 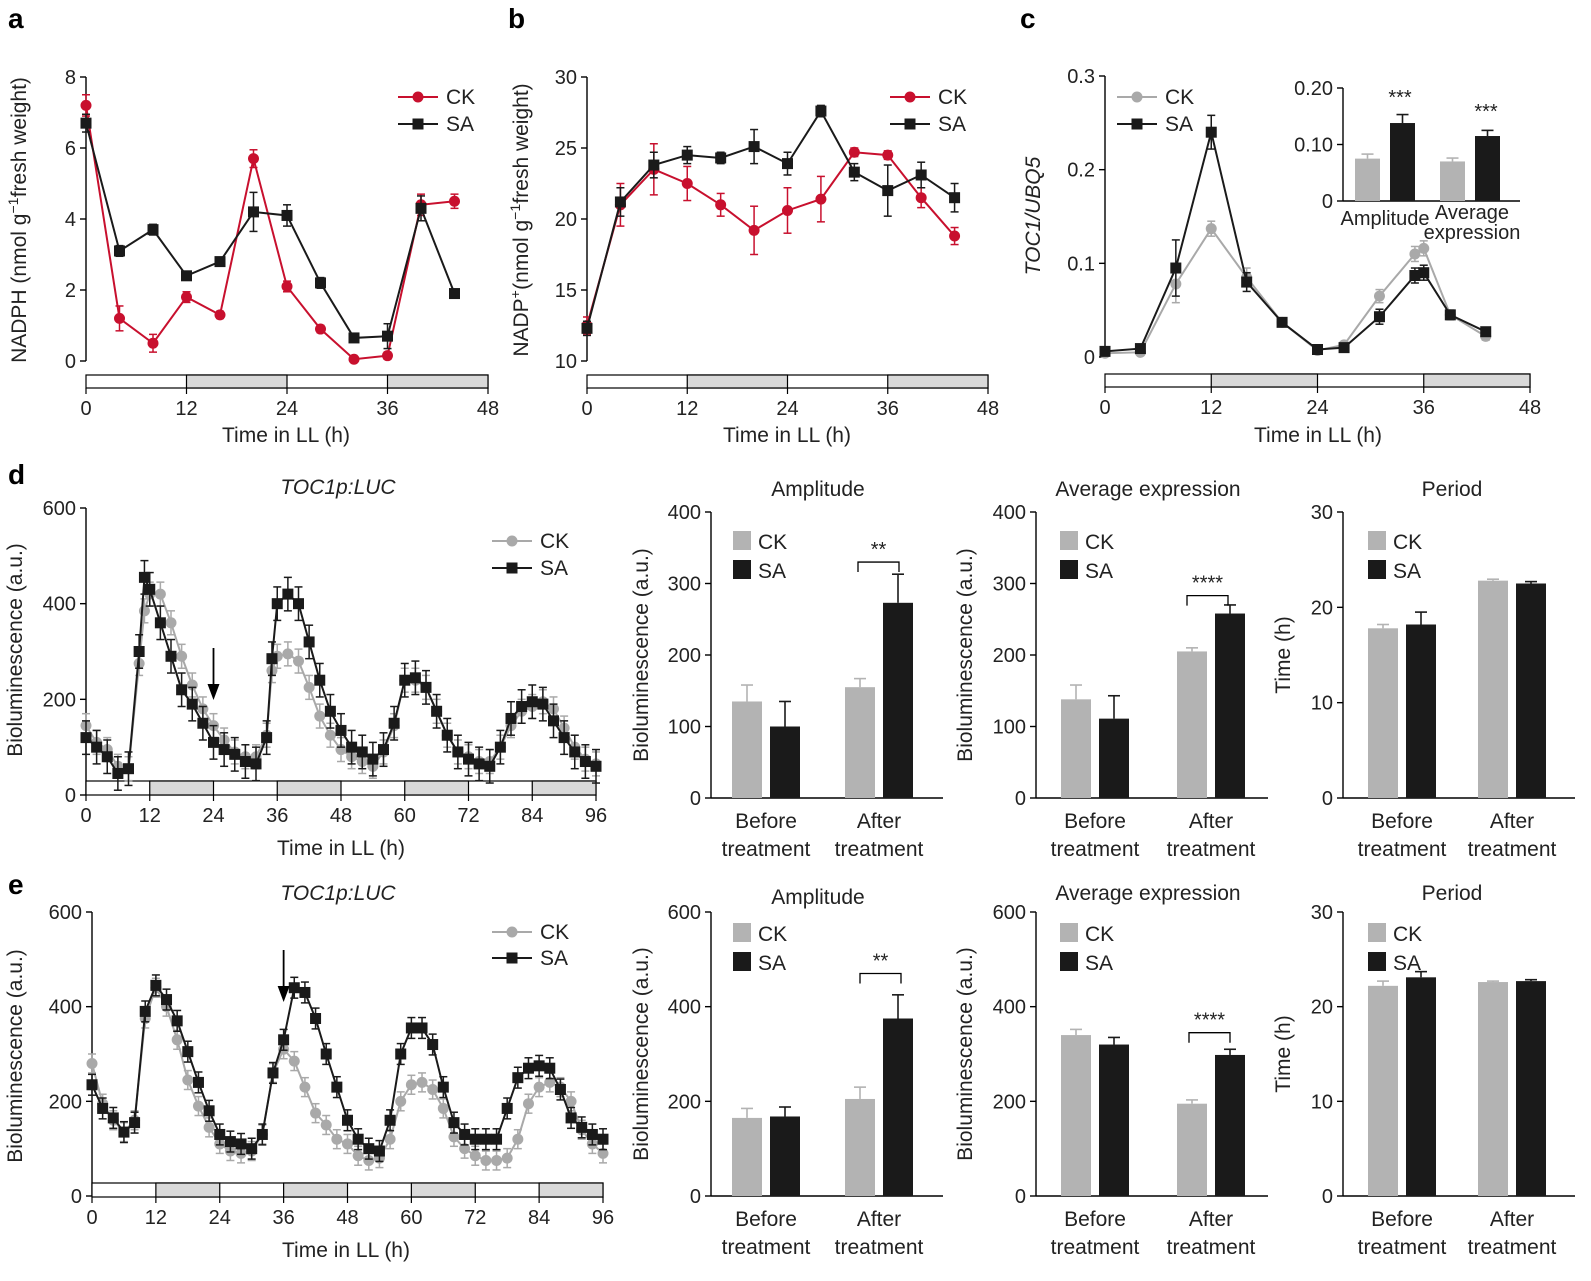 I want to click on e_per-y-tick-label: 30, so click(x=1322, y=913).